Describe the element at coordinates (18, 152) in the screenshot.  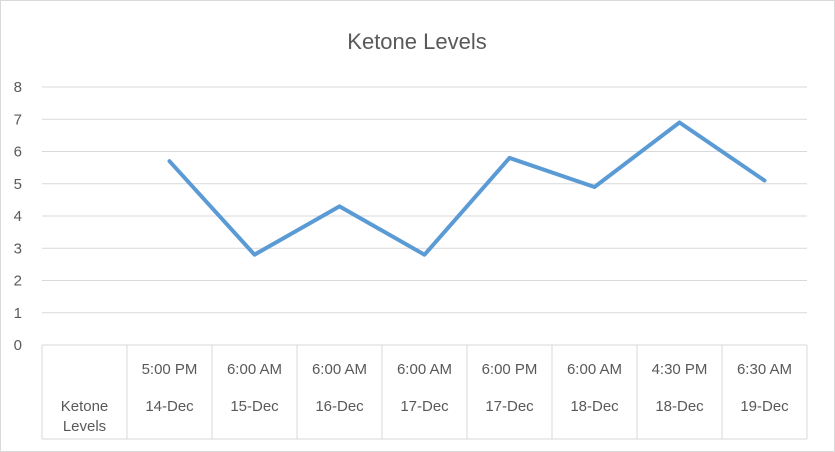
I see `y-tick-label: 6` at that location.